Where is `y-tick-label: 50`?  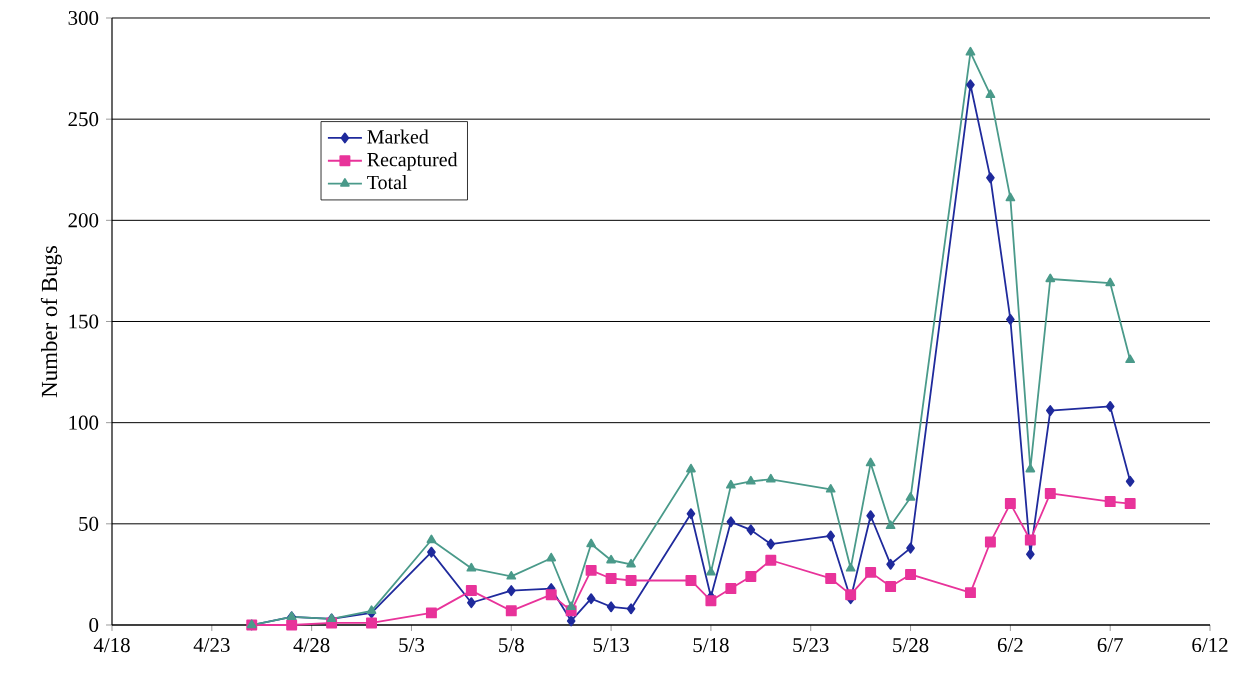
y-tick-label: 50 is located at coordinates (89, 523).